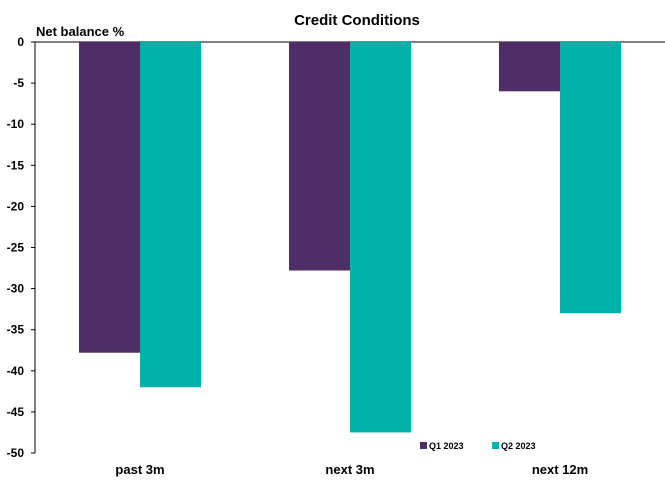 Image resolution: width=665 pixels, height=481 pixels. Describe the element at coordinates (16, 165) in the screenshot. I see `y-tick-label: -15` at that location.